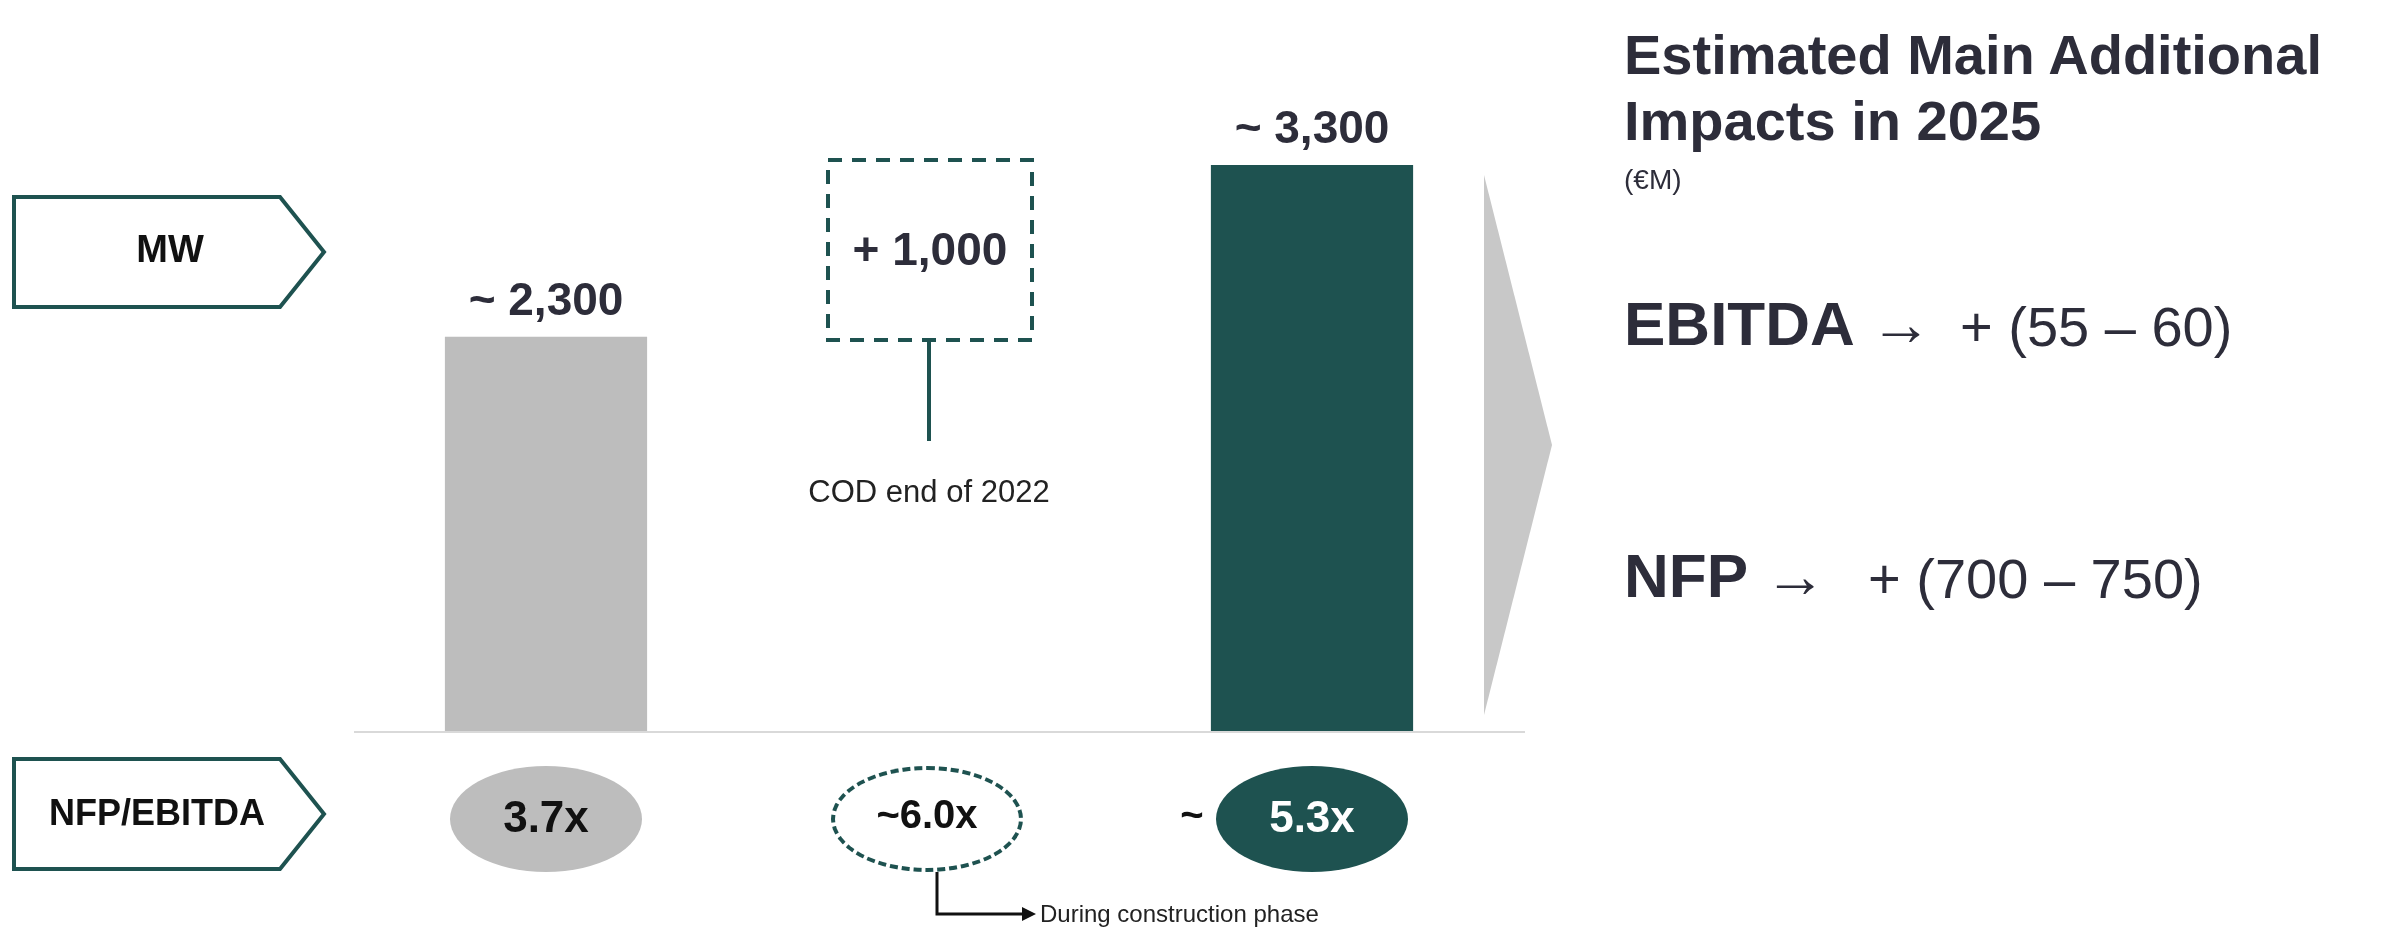 Image resolution: width=2392 pixels, height=931 pixels. What do you see at coordinates (1312, 817) in the screenshot?
I see `text: 5.3x` at bounding box center [1312, 817].